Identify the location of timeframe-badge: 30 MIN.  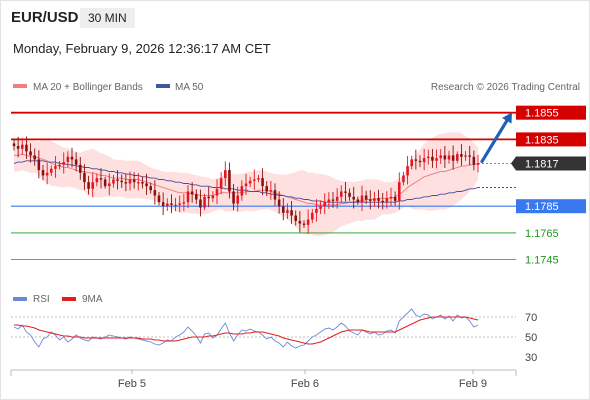
(107, 18).